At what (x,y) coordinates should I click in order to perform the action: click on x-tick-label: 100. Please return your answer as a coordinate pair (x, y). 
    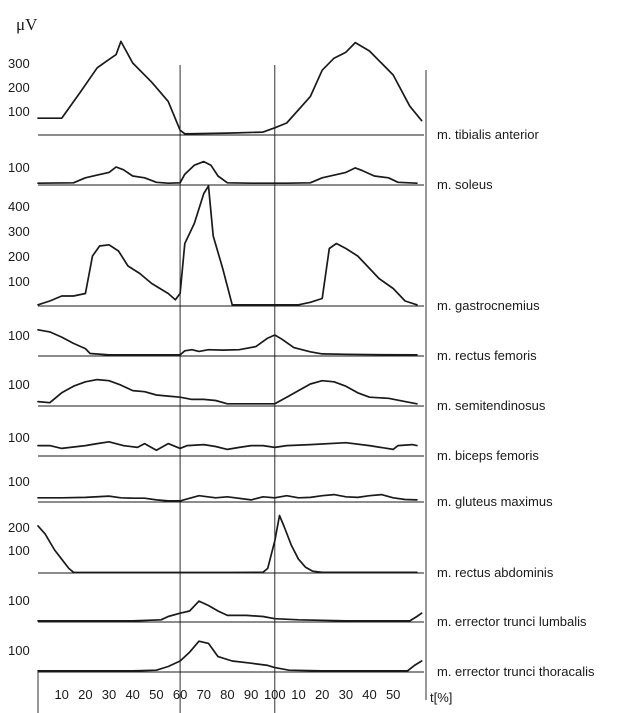
    Looking at the image, I should click on (275, 694).